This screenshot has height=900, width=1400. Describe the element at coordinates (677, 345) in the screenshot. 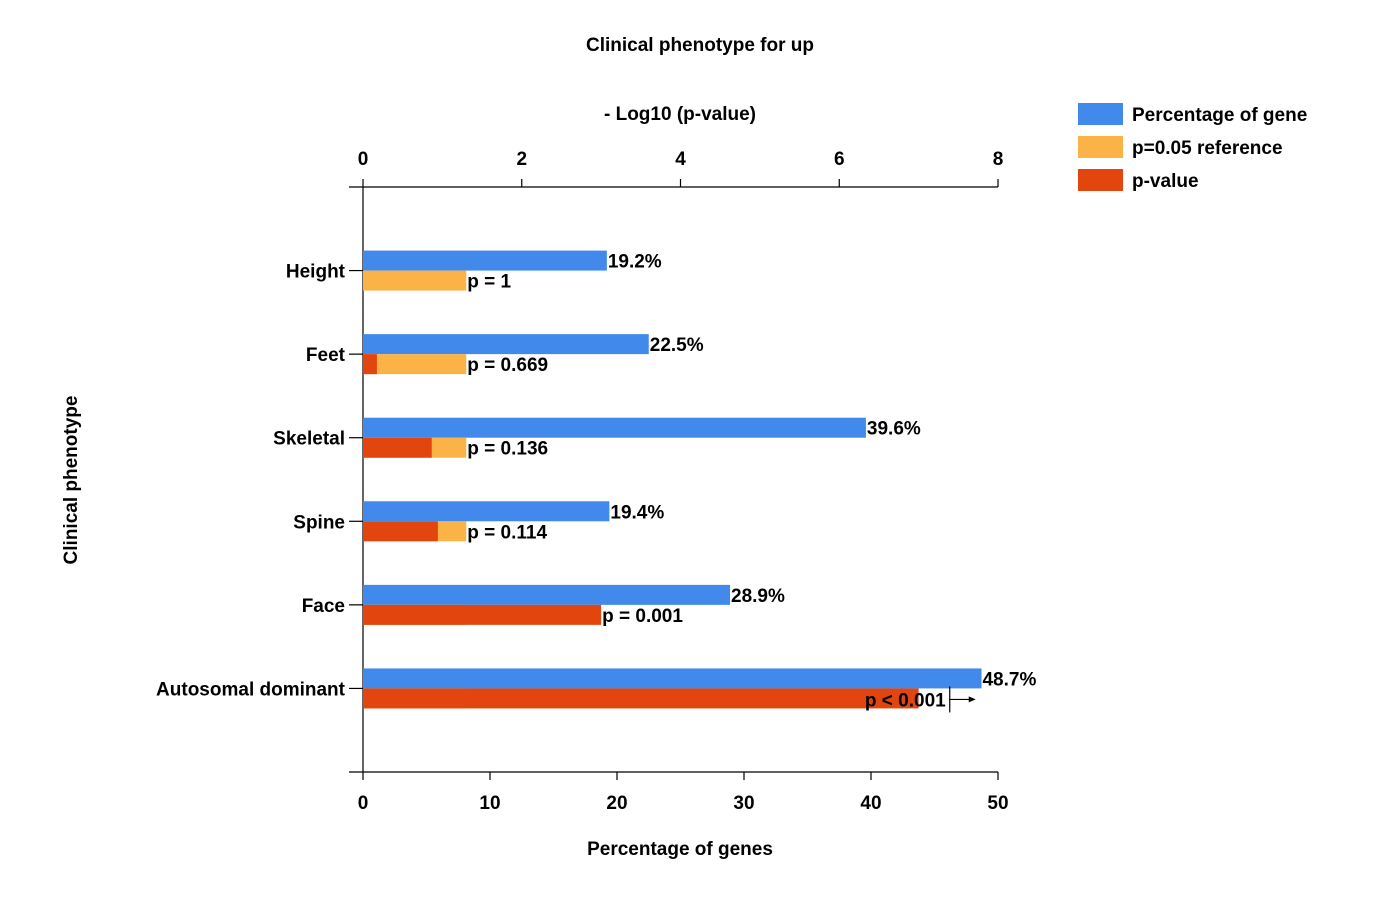

I see `percentage-label: 22.5%` at that location.